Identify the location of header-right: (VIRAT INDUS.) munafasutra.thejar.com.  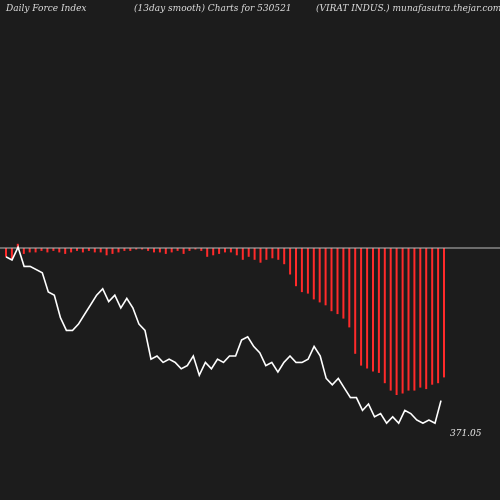
(408, 8).